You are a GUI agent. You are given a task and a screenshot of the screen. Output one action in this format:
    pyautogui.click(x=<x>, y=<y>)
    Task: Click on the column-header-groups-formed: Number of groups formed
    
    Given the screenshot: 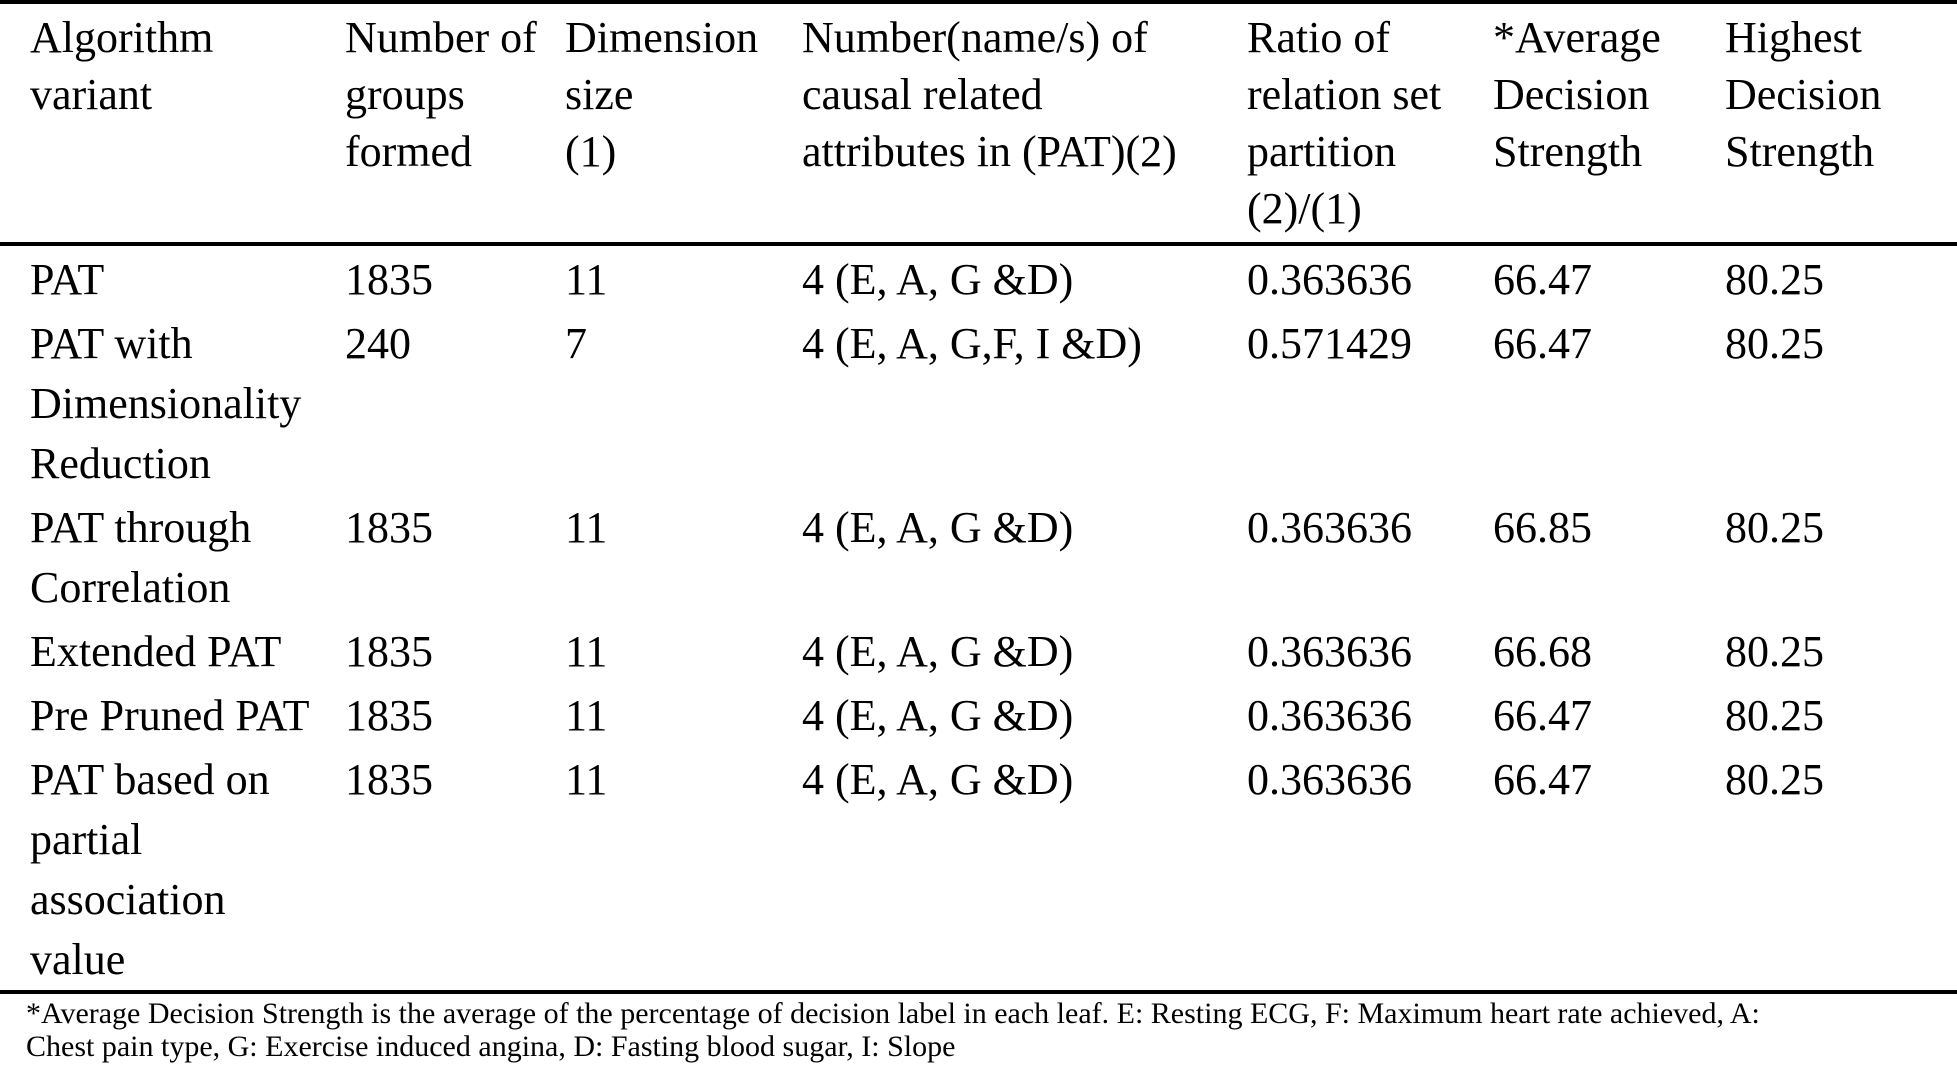 What is the action you would take?
    pyautogui.click(x=455, y=125)
    